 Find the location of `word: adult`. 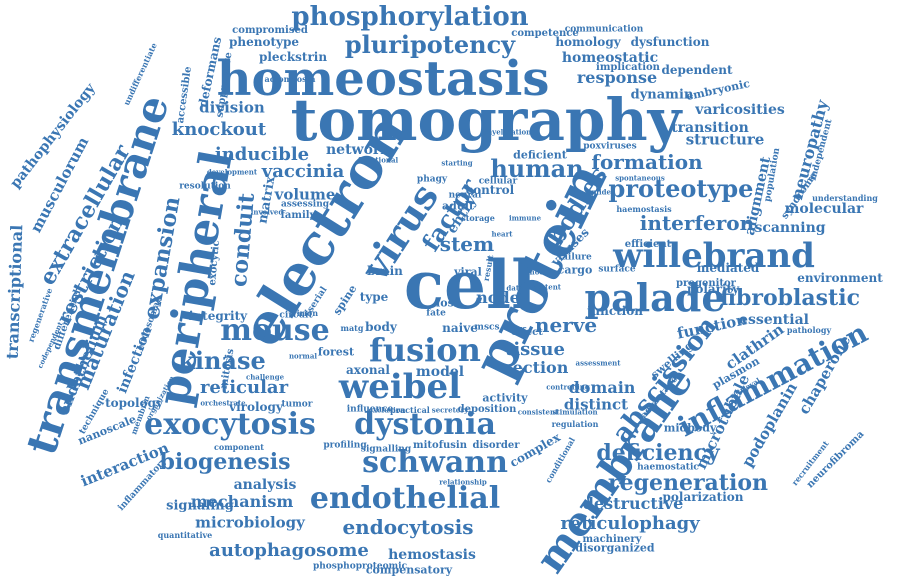

word: adult is located at coordinates (458, 206).